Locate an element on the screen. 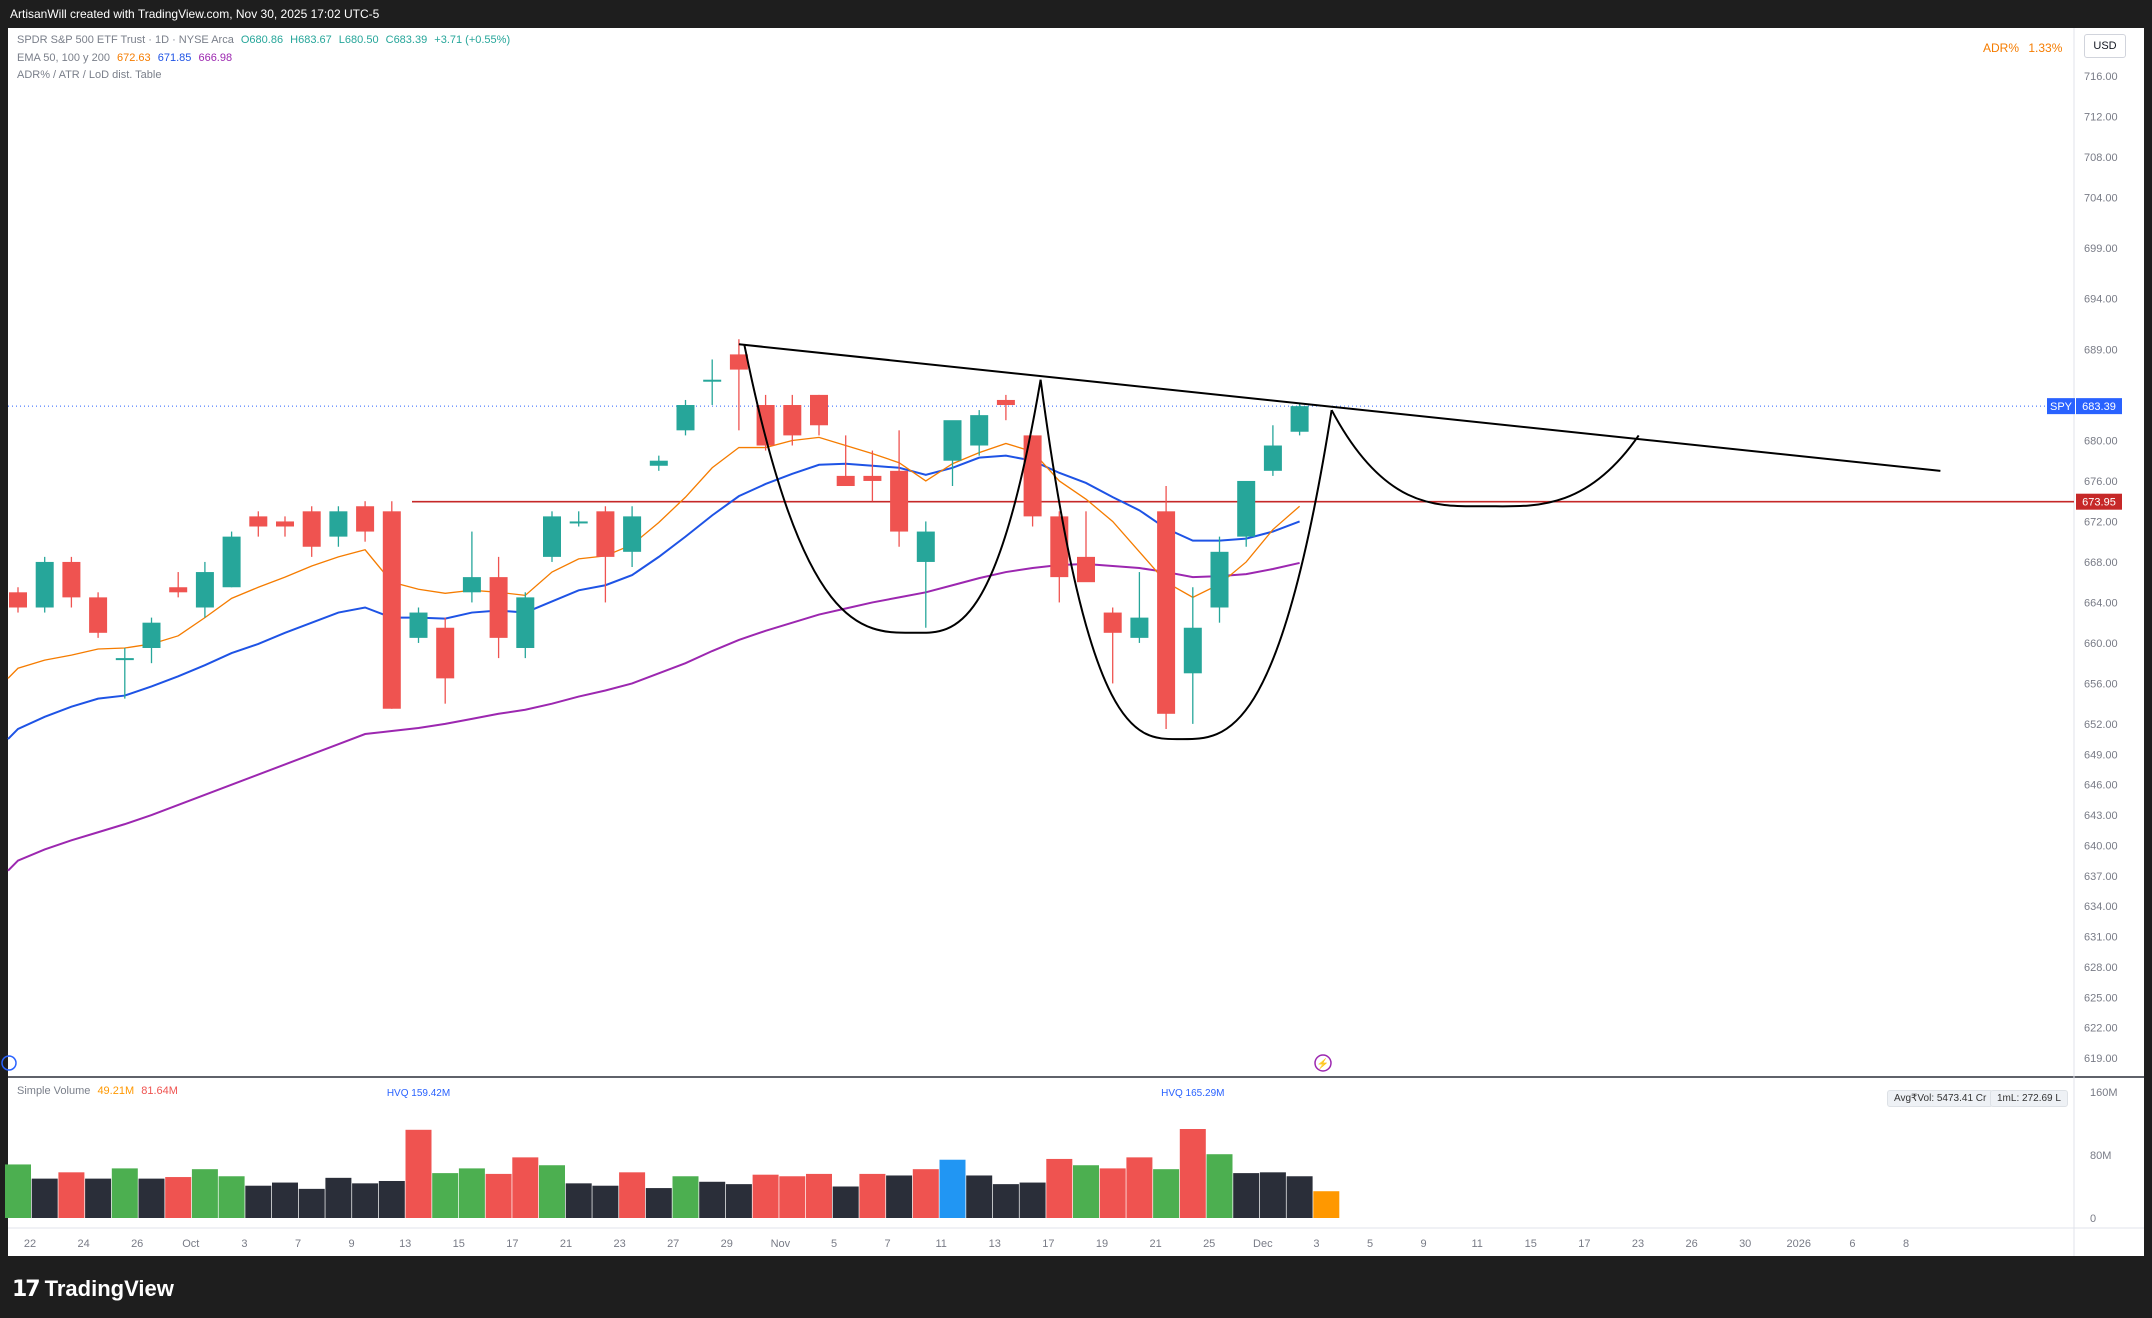 This screenshot has width=2152, height=1318. currency-button: USD is located at coordinates (2105, 46).